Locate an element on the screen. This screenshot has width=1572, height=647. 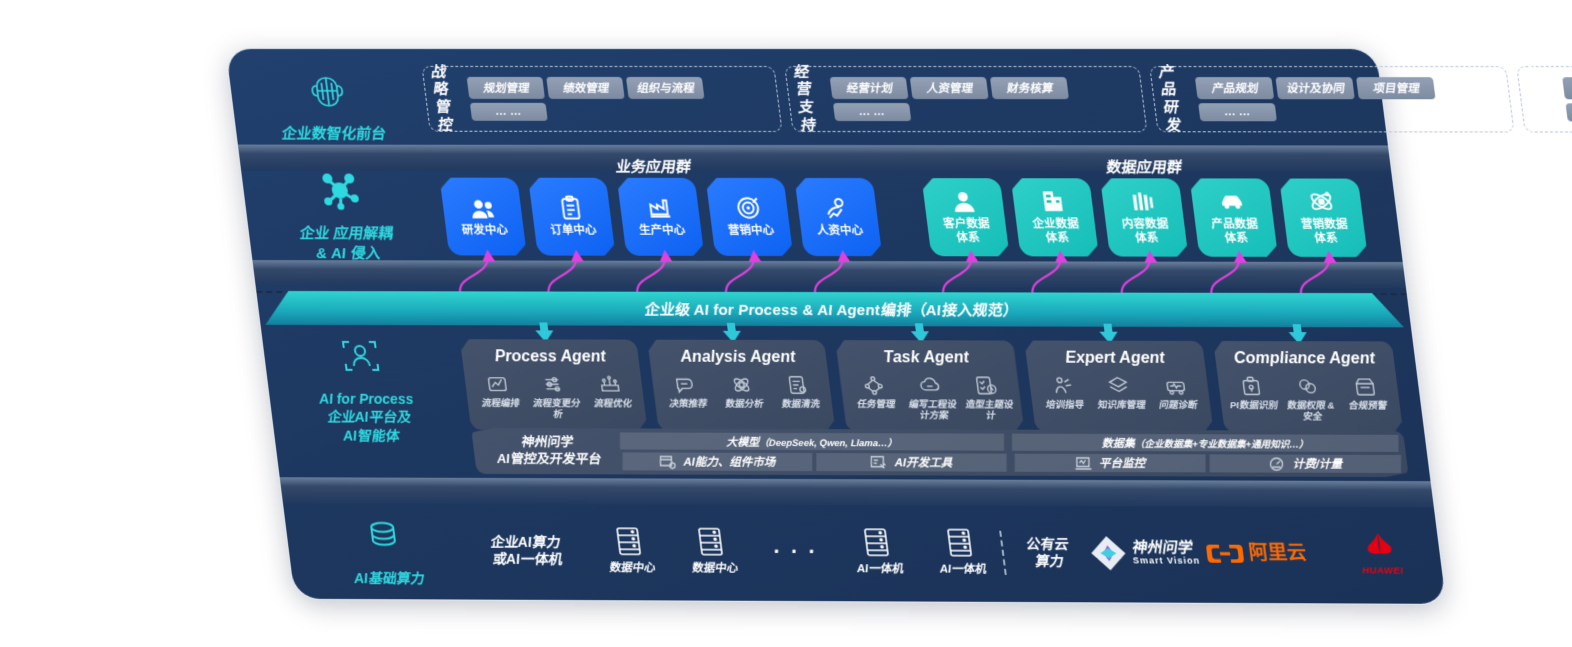
dataset-header-main: 数据集 is located at coordinates (1118, 443).